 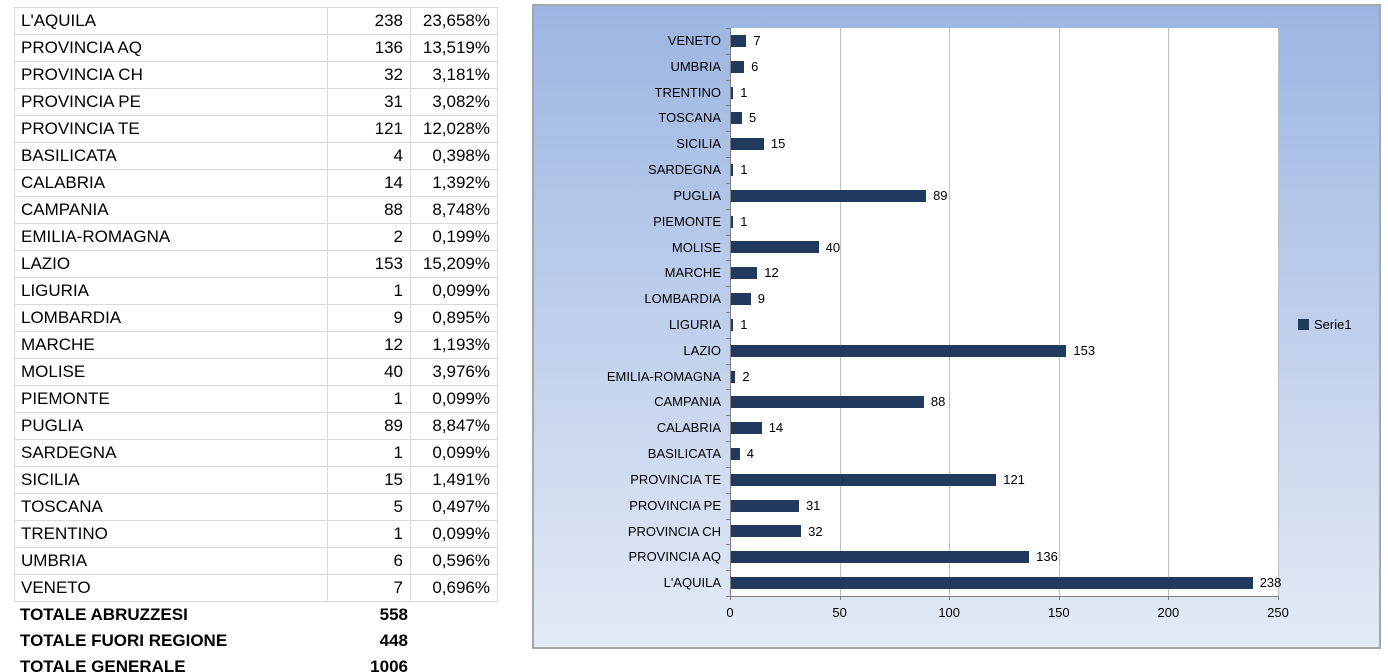 What do you see at coordinates (461, 479) in the screenshot?
I see `percent-cell: 1,491%` at bounding box center [461, 479].